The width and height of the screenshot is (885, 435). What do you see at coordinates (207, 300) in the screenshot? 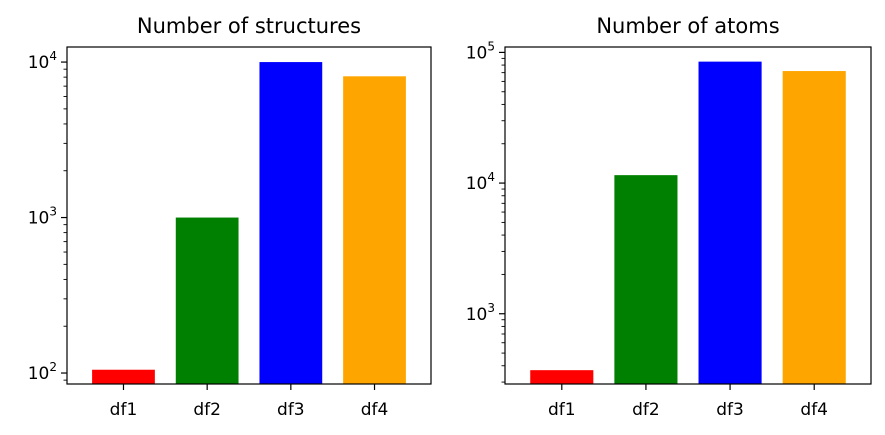
I see `structures-bar-df2` at bounding box center [207, 300].